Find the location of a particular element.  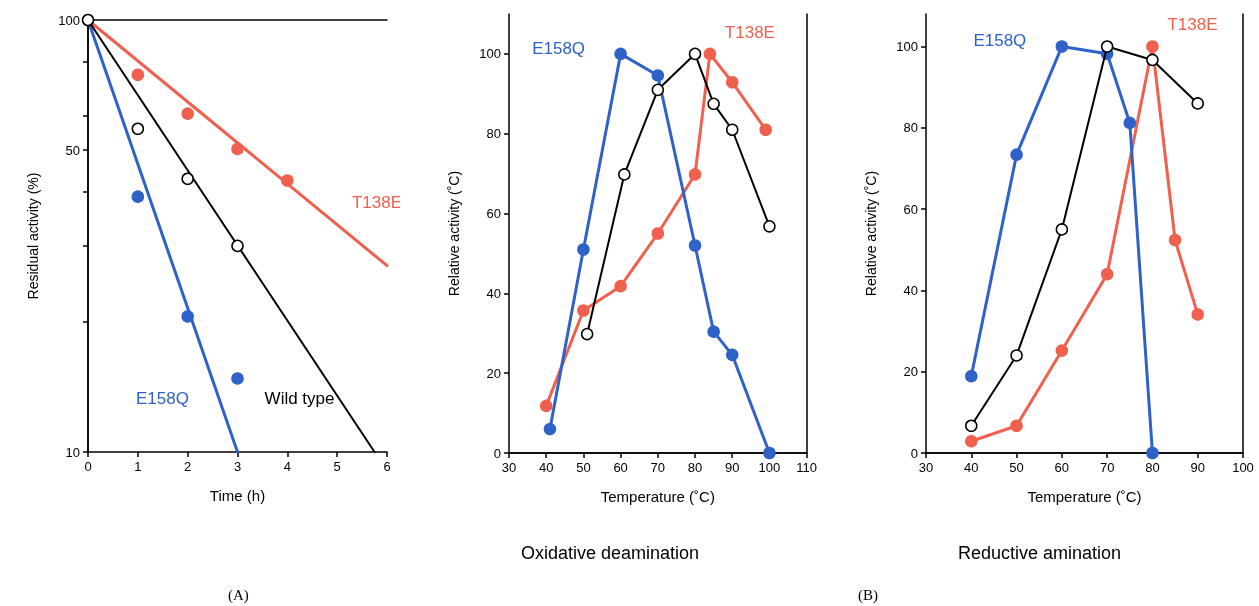

x-tick-label: 6 is located at coordinates (387, 466).